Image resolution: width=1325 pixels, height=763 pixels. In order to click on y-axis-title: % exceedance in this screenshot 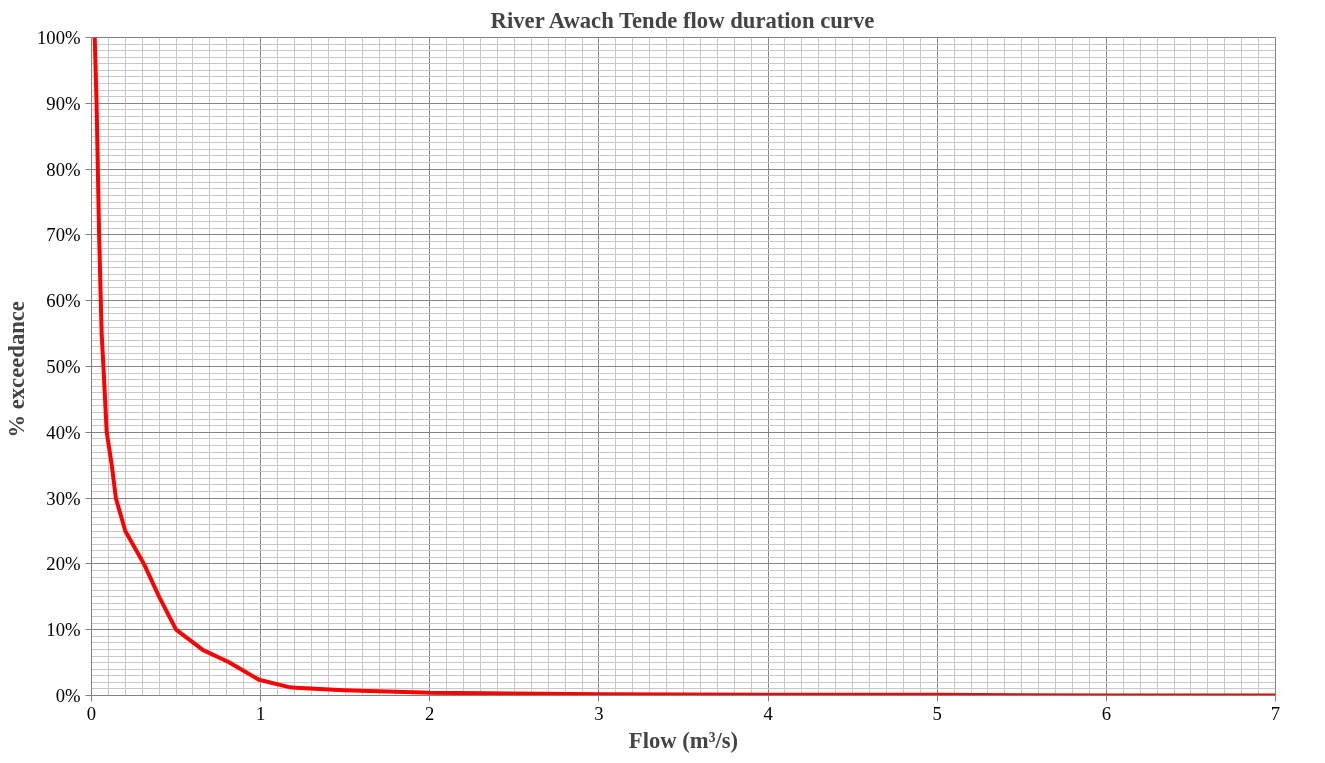, I will do `click(16, 369)`.